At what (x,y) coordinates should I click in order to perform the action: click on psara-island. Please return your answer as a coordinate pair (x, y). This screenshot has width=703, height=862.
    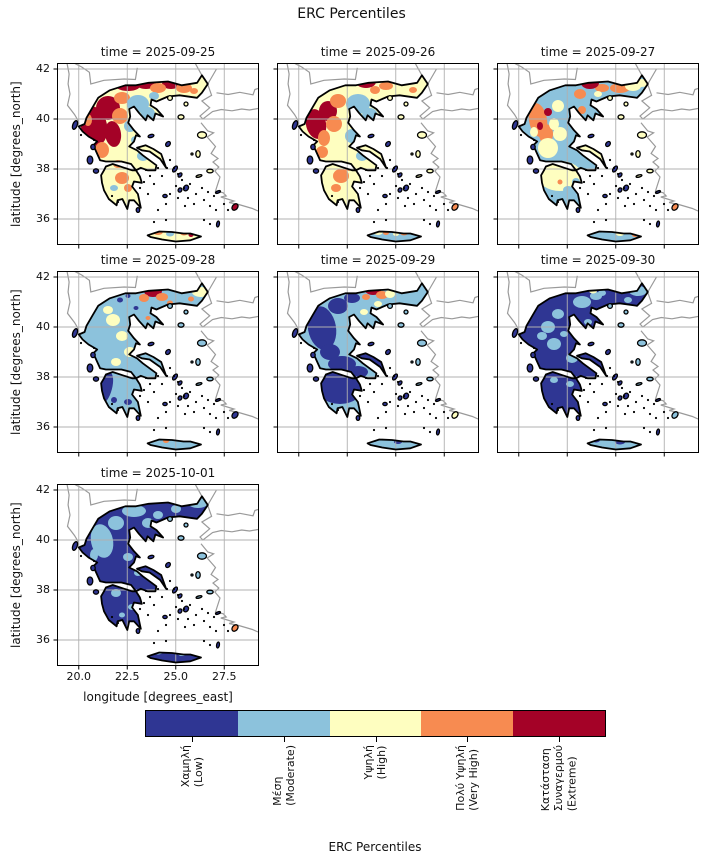
    Looking at the image, I should click on (192, 575).